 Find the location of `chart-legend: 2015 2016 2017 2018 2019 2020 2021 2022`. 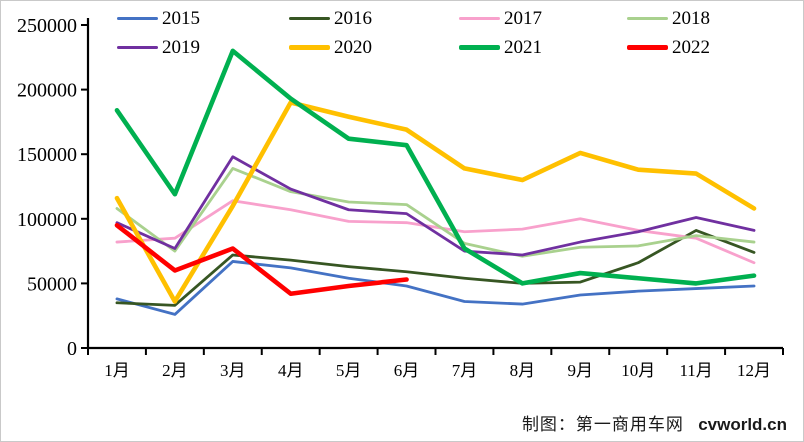

chart-legend: 2015 2016 2017 2018 2019 2020 2021 2022 is located at coordinates (447, 33).